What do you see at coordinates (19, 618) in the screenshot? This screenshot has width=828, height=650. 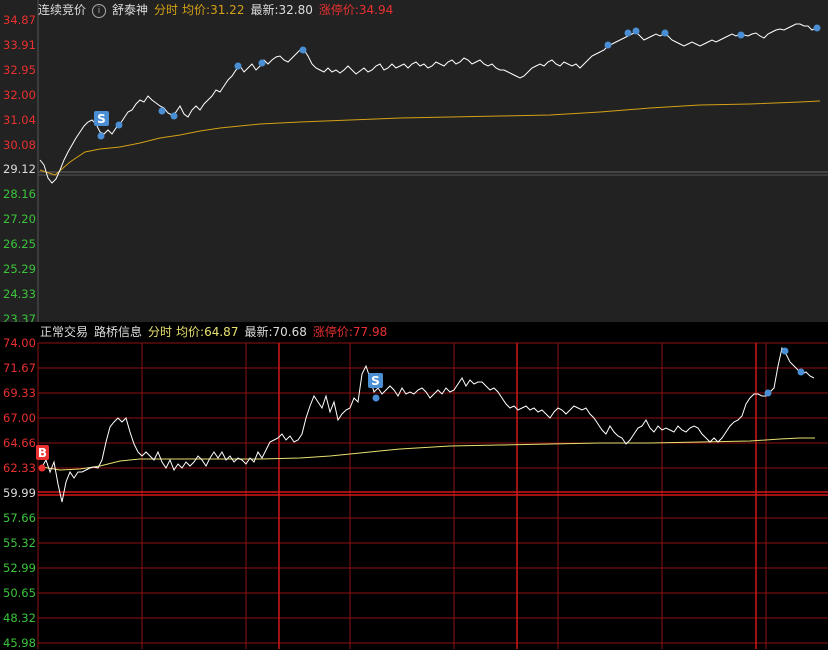 I see `y-tick-label: 48.32` at bounding box center [19, 618].